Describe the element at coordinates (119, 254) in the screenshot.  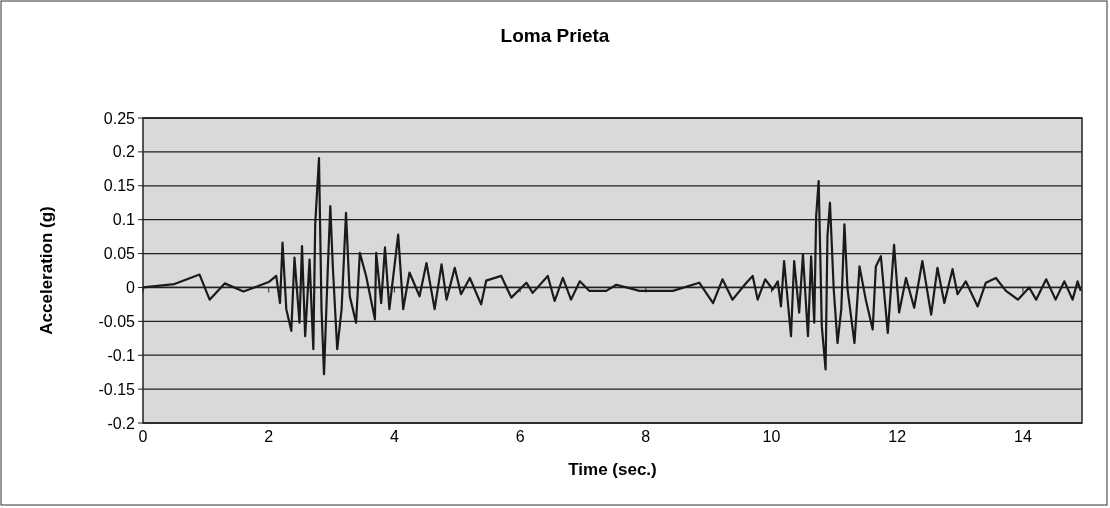
I see `y-tick-label: 0.05` at that location.